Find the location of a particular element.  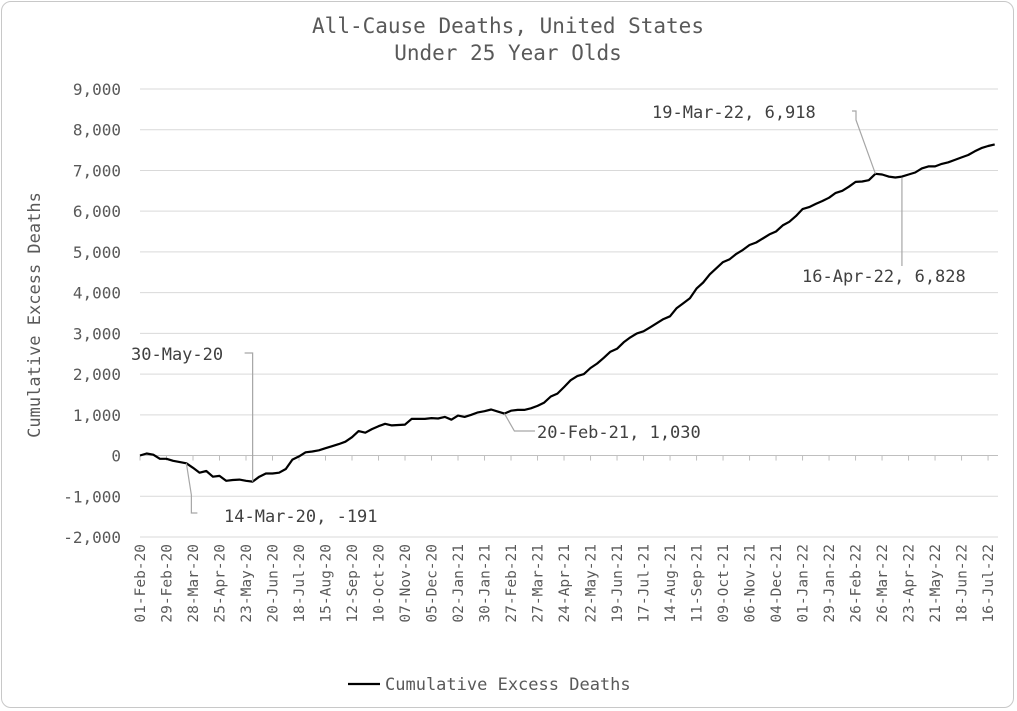

x-tick-label: 21-May-22 is located at coordinates (936, 583).